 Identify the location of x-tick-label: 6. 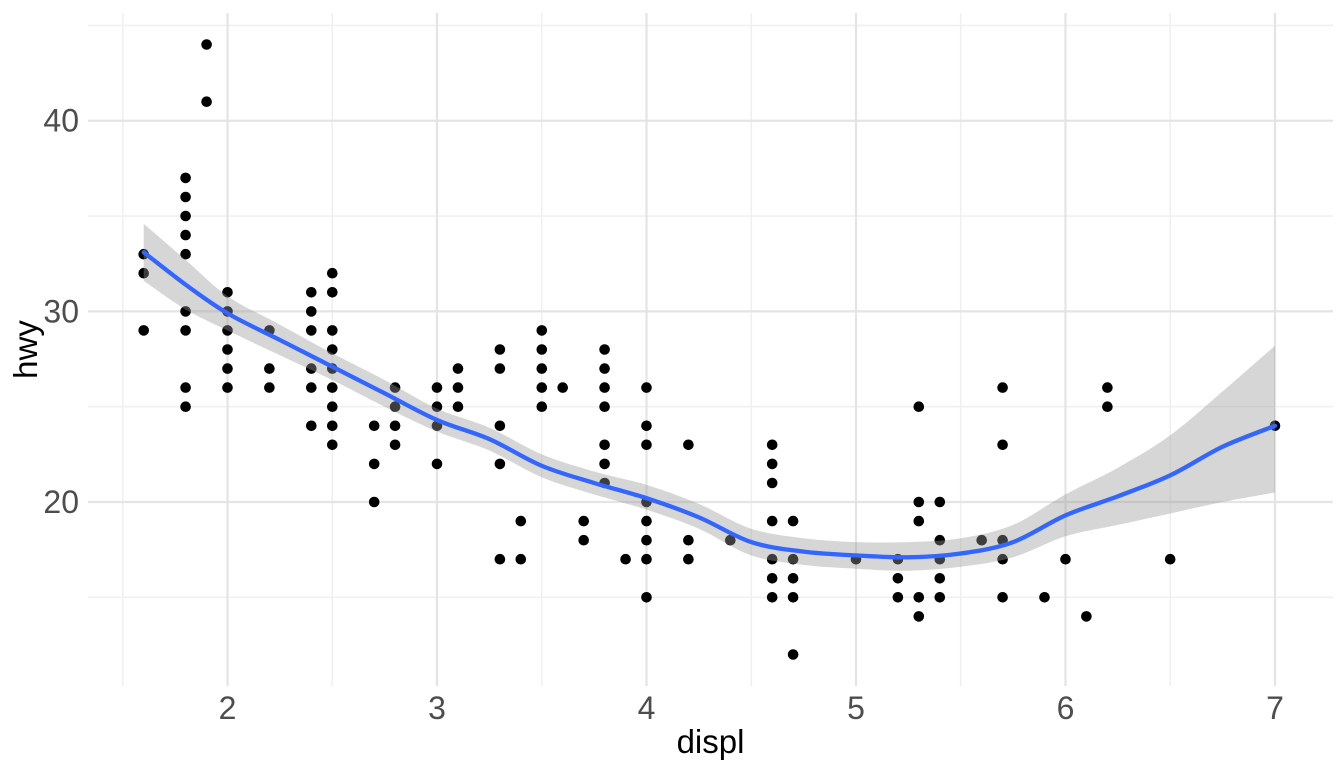
(1066, 708).